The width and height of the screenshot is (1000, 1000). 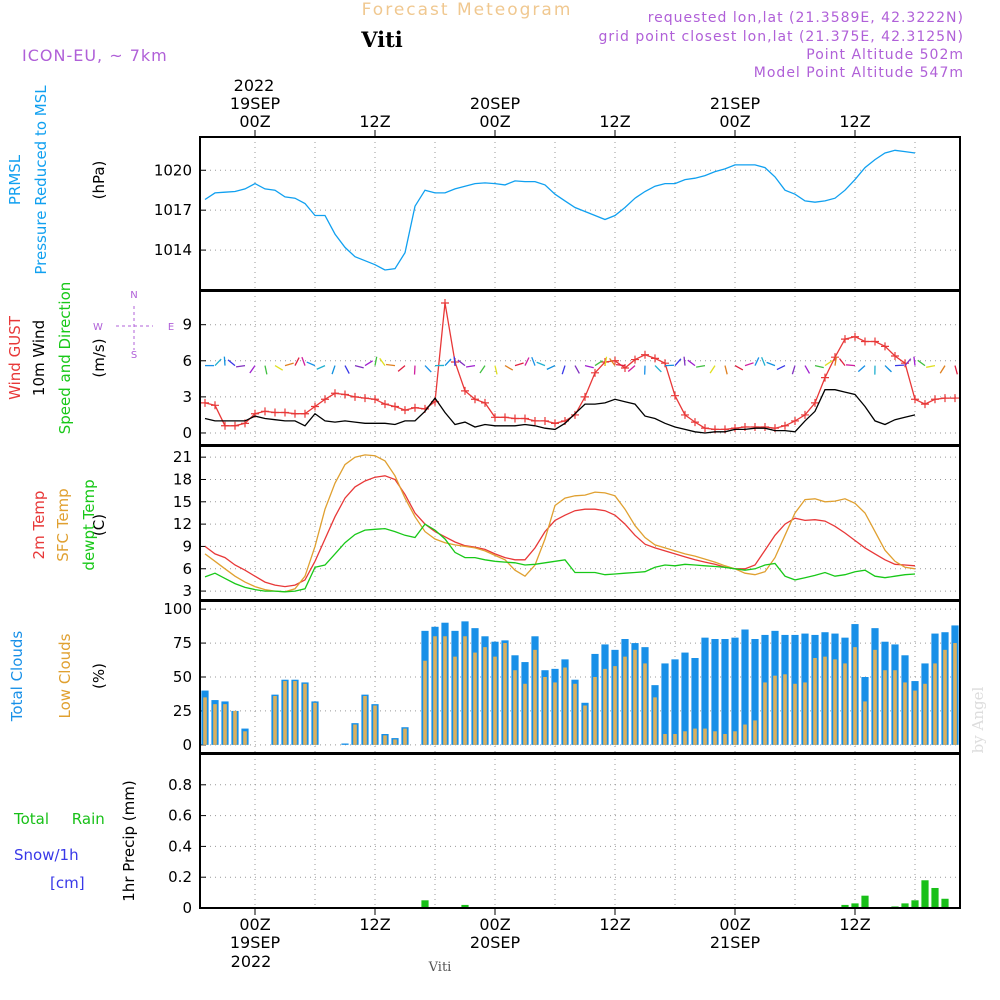 What do you see at coordinates (560, 531) in the screenshot?
I see `series-line-2m-temp` at bounding box center [560, 531].